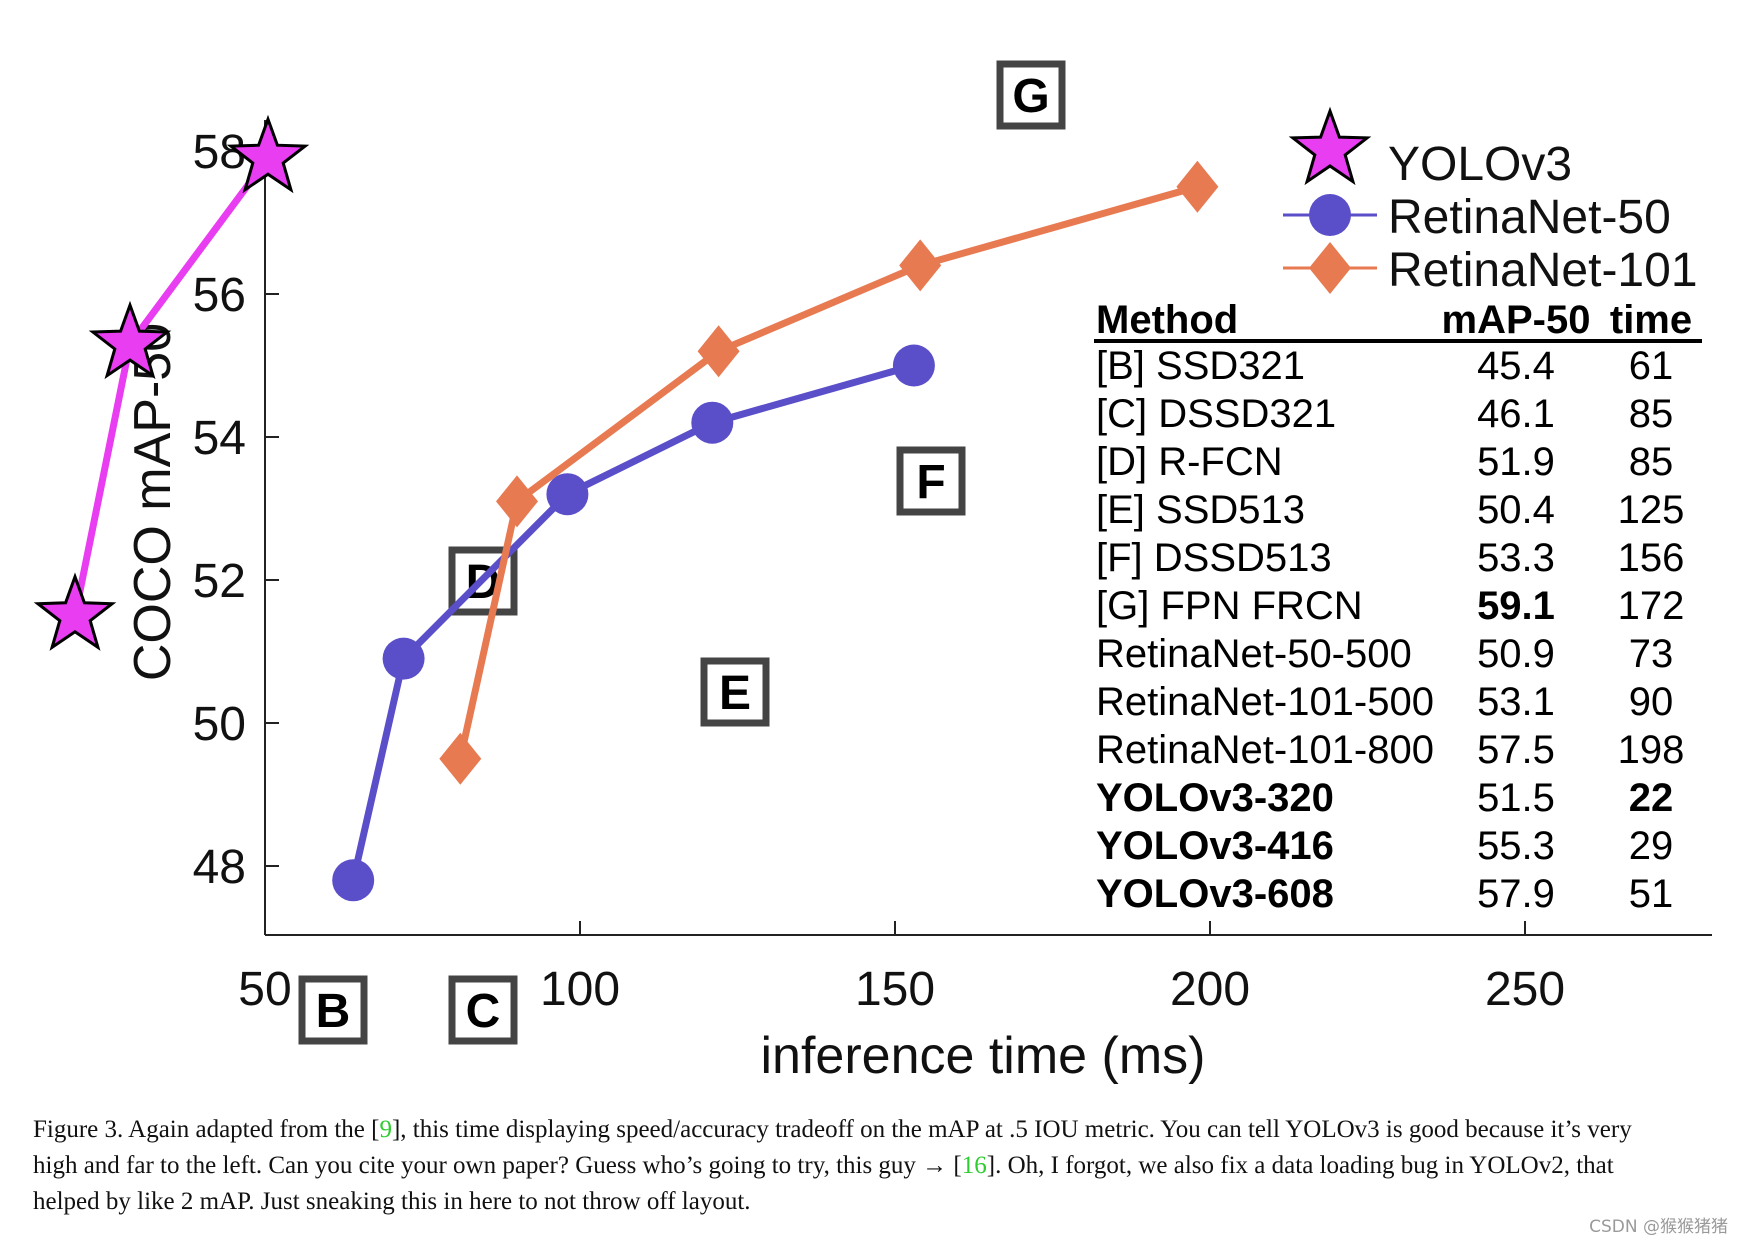  Describe the element at coordinates (1651, 654) in the screenshot. I see `table-cell-time: 73` at that location.